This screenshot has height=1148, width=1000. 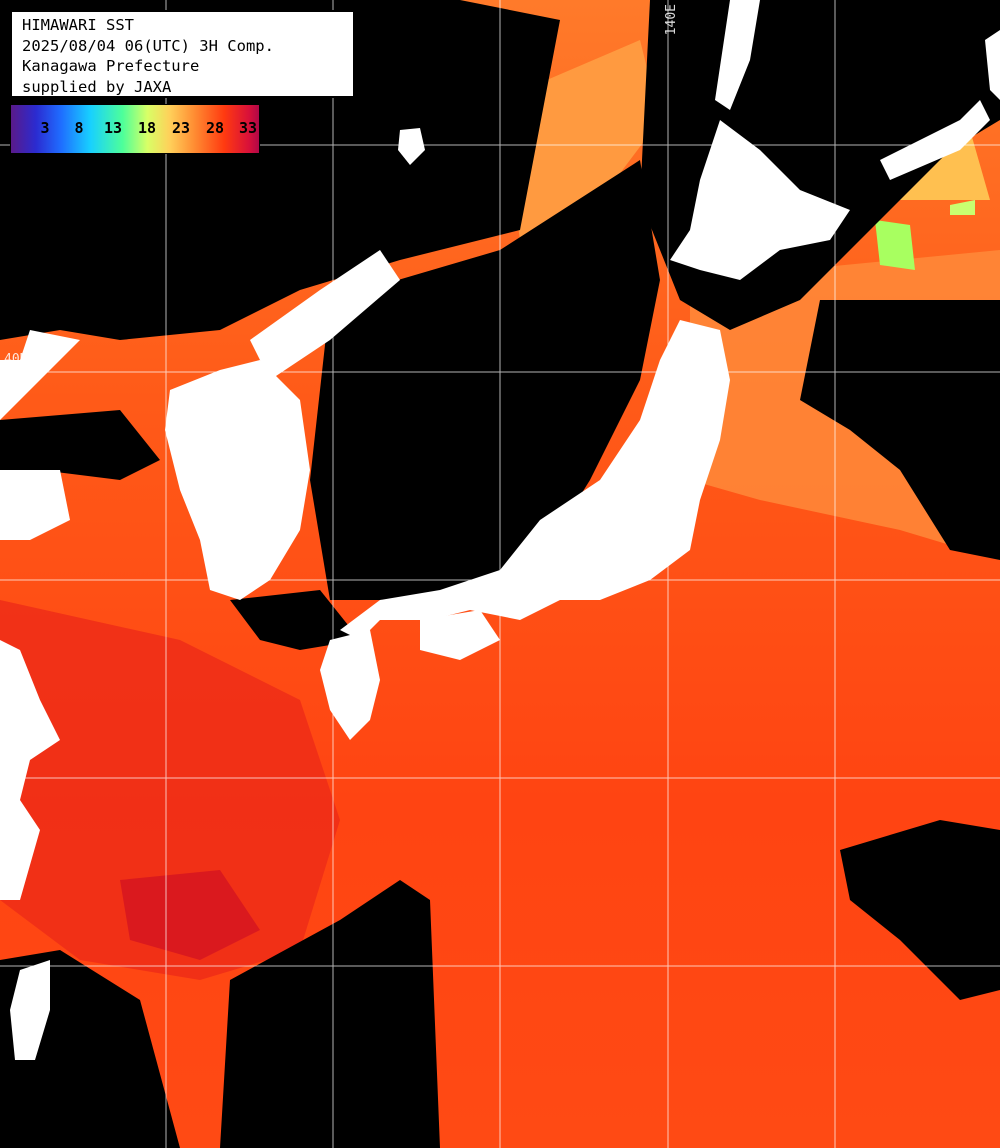 I want to click on hottest-sea-spot, so click(x=190, y=915).